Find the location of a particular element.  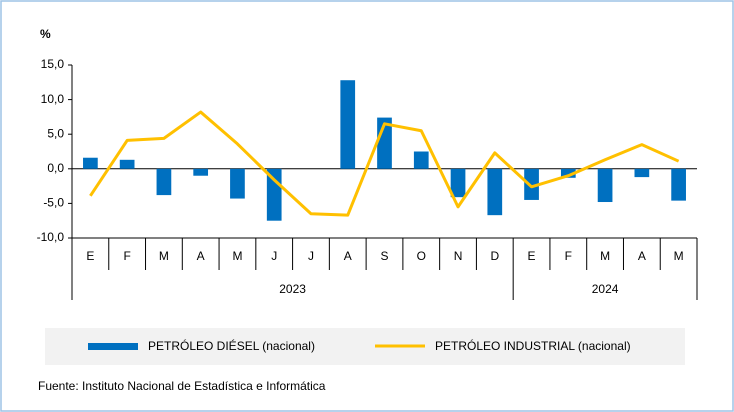

legend-label: PETRÓLEO DIÉSEL (nacional) is located at coordinates (231, 345).